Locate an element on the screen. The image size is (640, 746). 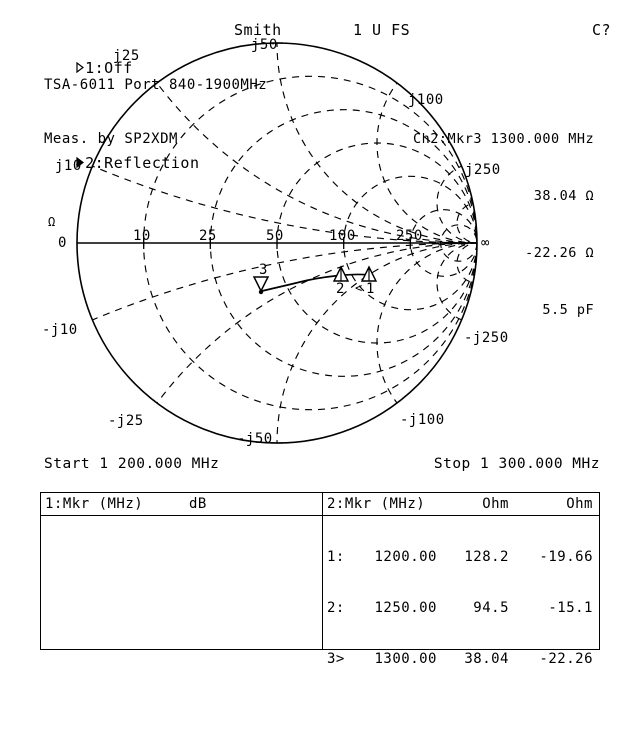
marker-readout-reactance: -22.26 Ω is located at coordinates (560, 253).